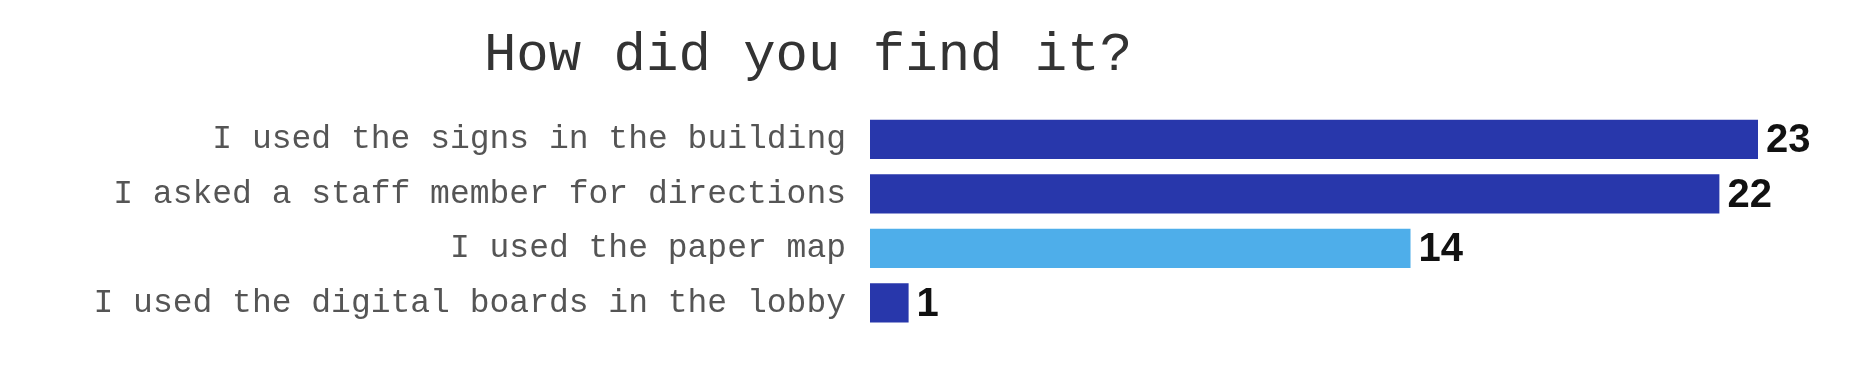 The width and height of the screenshot is (1866, 374). I want to click on data-label: 22, so click(1749, 192).